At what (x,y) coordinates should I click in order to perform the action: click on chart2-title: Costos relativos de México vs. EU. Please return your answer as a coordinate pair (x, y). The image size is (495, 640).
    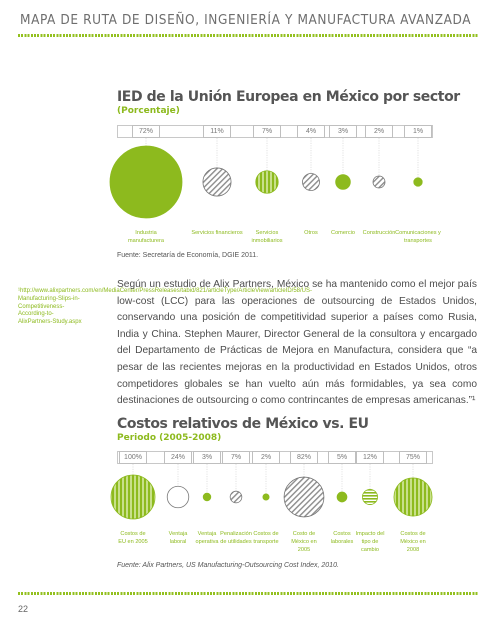
    Looking at the image, I should click on (243, 424).